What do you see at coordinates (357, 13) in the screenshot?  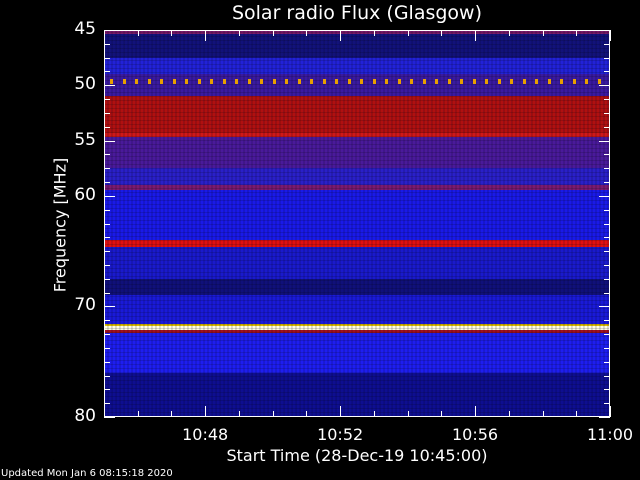 I see `chart-title: Solar radio Flux (Glasgow)` at bounding box center [357, 13].